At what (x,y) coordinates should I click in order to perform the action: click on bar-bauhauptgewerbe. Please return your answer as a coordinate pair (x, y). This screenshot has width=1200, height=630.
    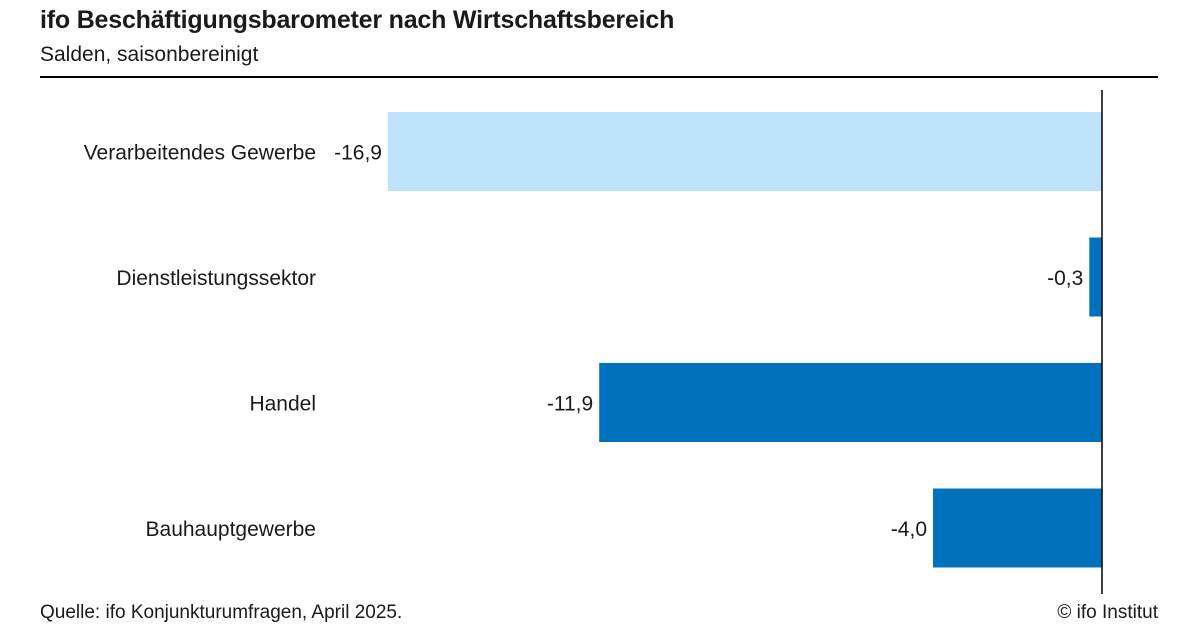
    Looking at the image, I should click on (1017, 528).